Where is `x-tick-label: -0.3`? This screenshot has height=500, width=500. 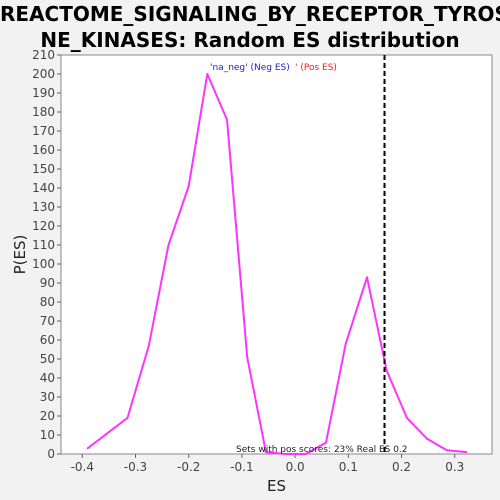
x-tick-label: -0.3 is located at coordinates (135, 467).